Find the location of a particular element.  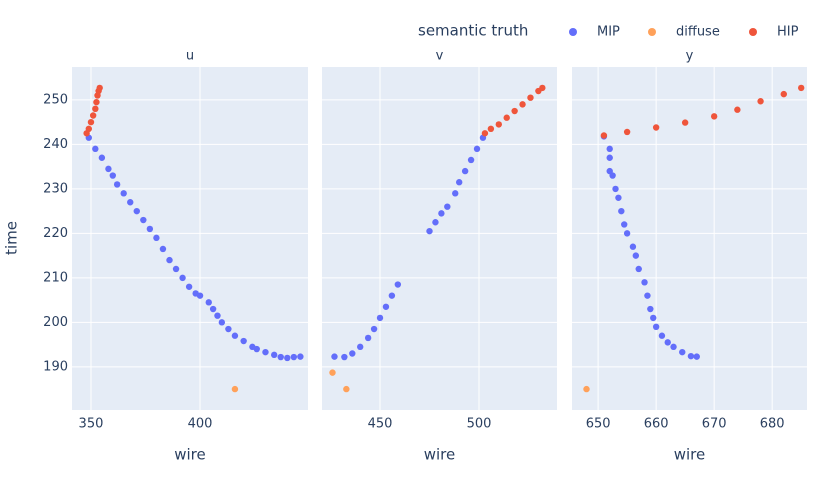

x-tick-label: 660 is located at coordinates (656, 424).